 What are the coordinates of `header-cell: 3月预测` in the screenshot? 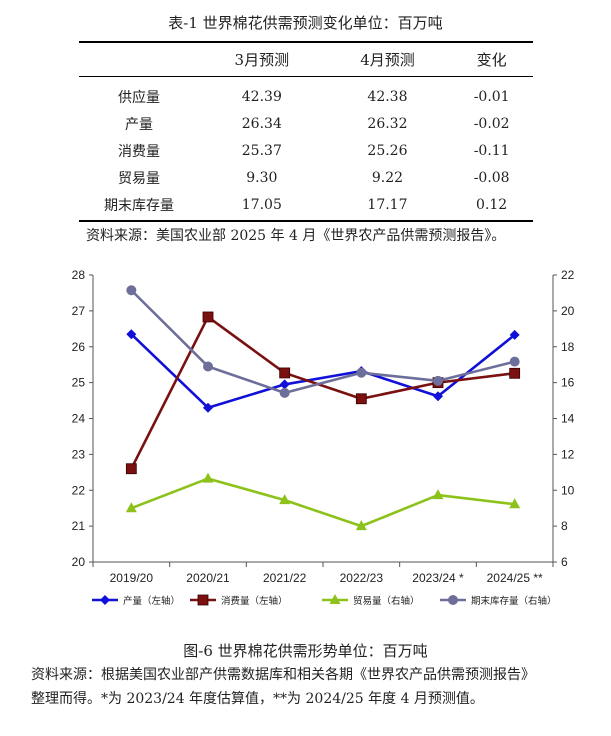 It's located at (262, 59).